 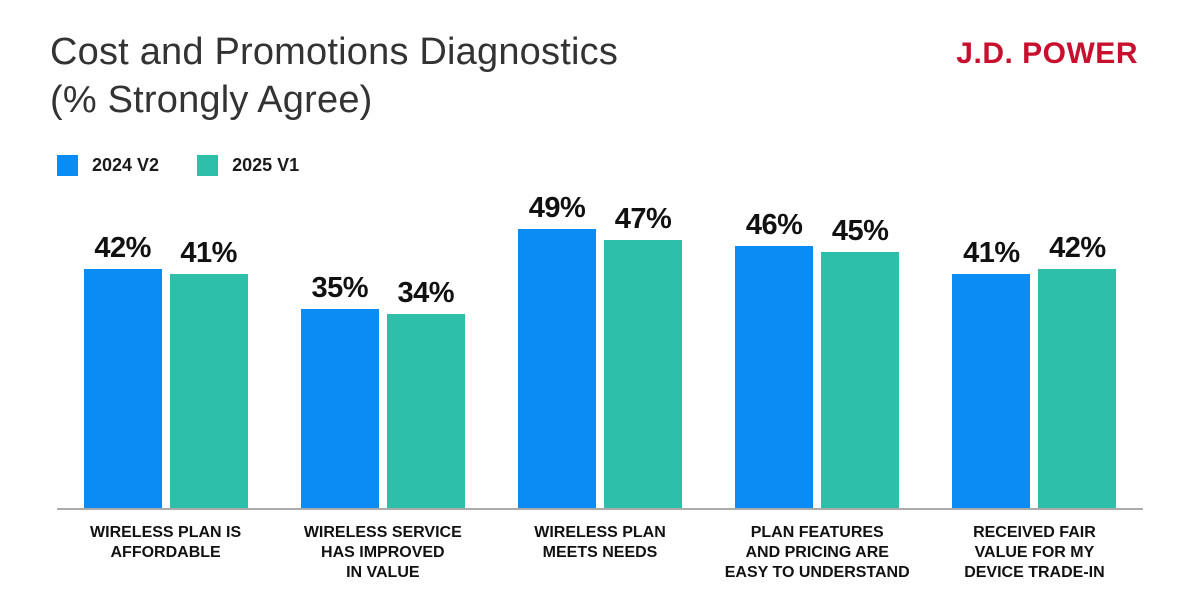 What do you see at coordinates (165, 346) in the screenshot?
I see `bar-group: 42% 41%` at bounding box center [165, 346].